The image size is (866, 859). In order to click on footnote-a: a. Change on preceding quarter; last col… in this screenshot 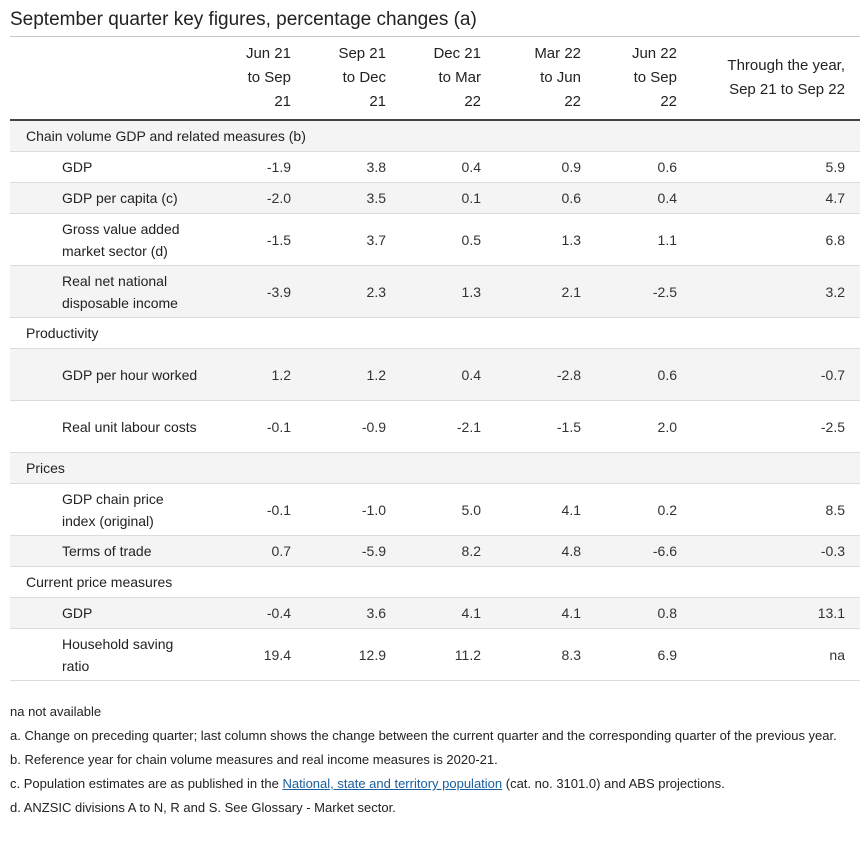, I will do `click(423, 735)`.